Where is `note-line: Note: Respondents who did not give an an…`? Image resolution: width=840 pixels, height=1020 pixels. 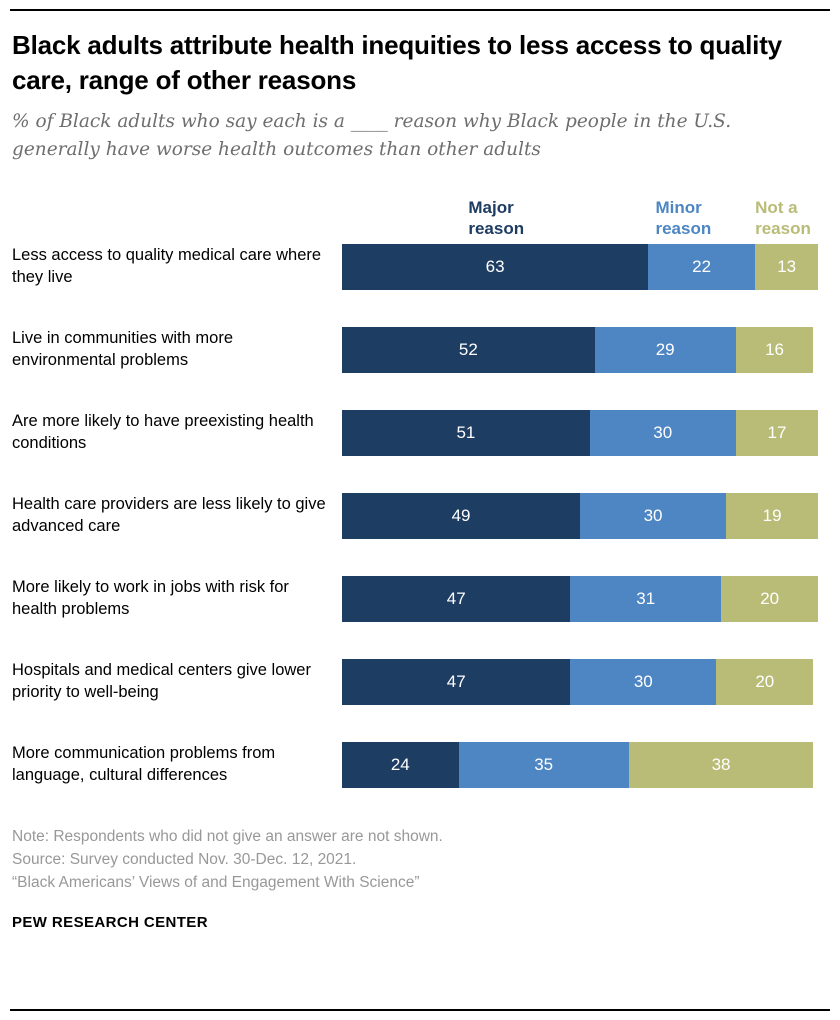
note-line: Note: Respondents who did not give an an… is located at coordinates (227, 836).